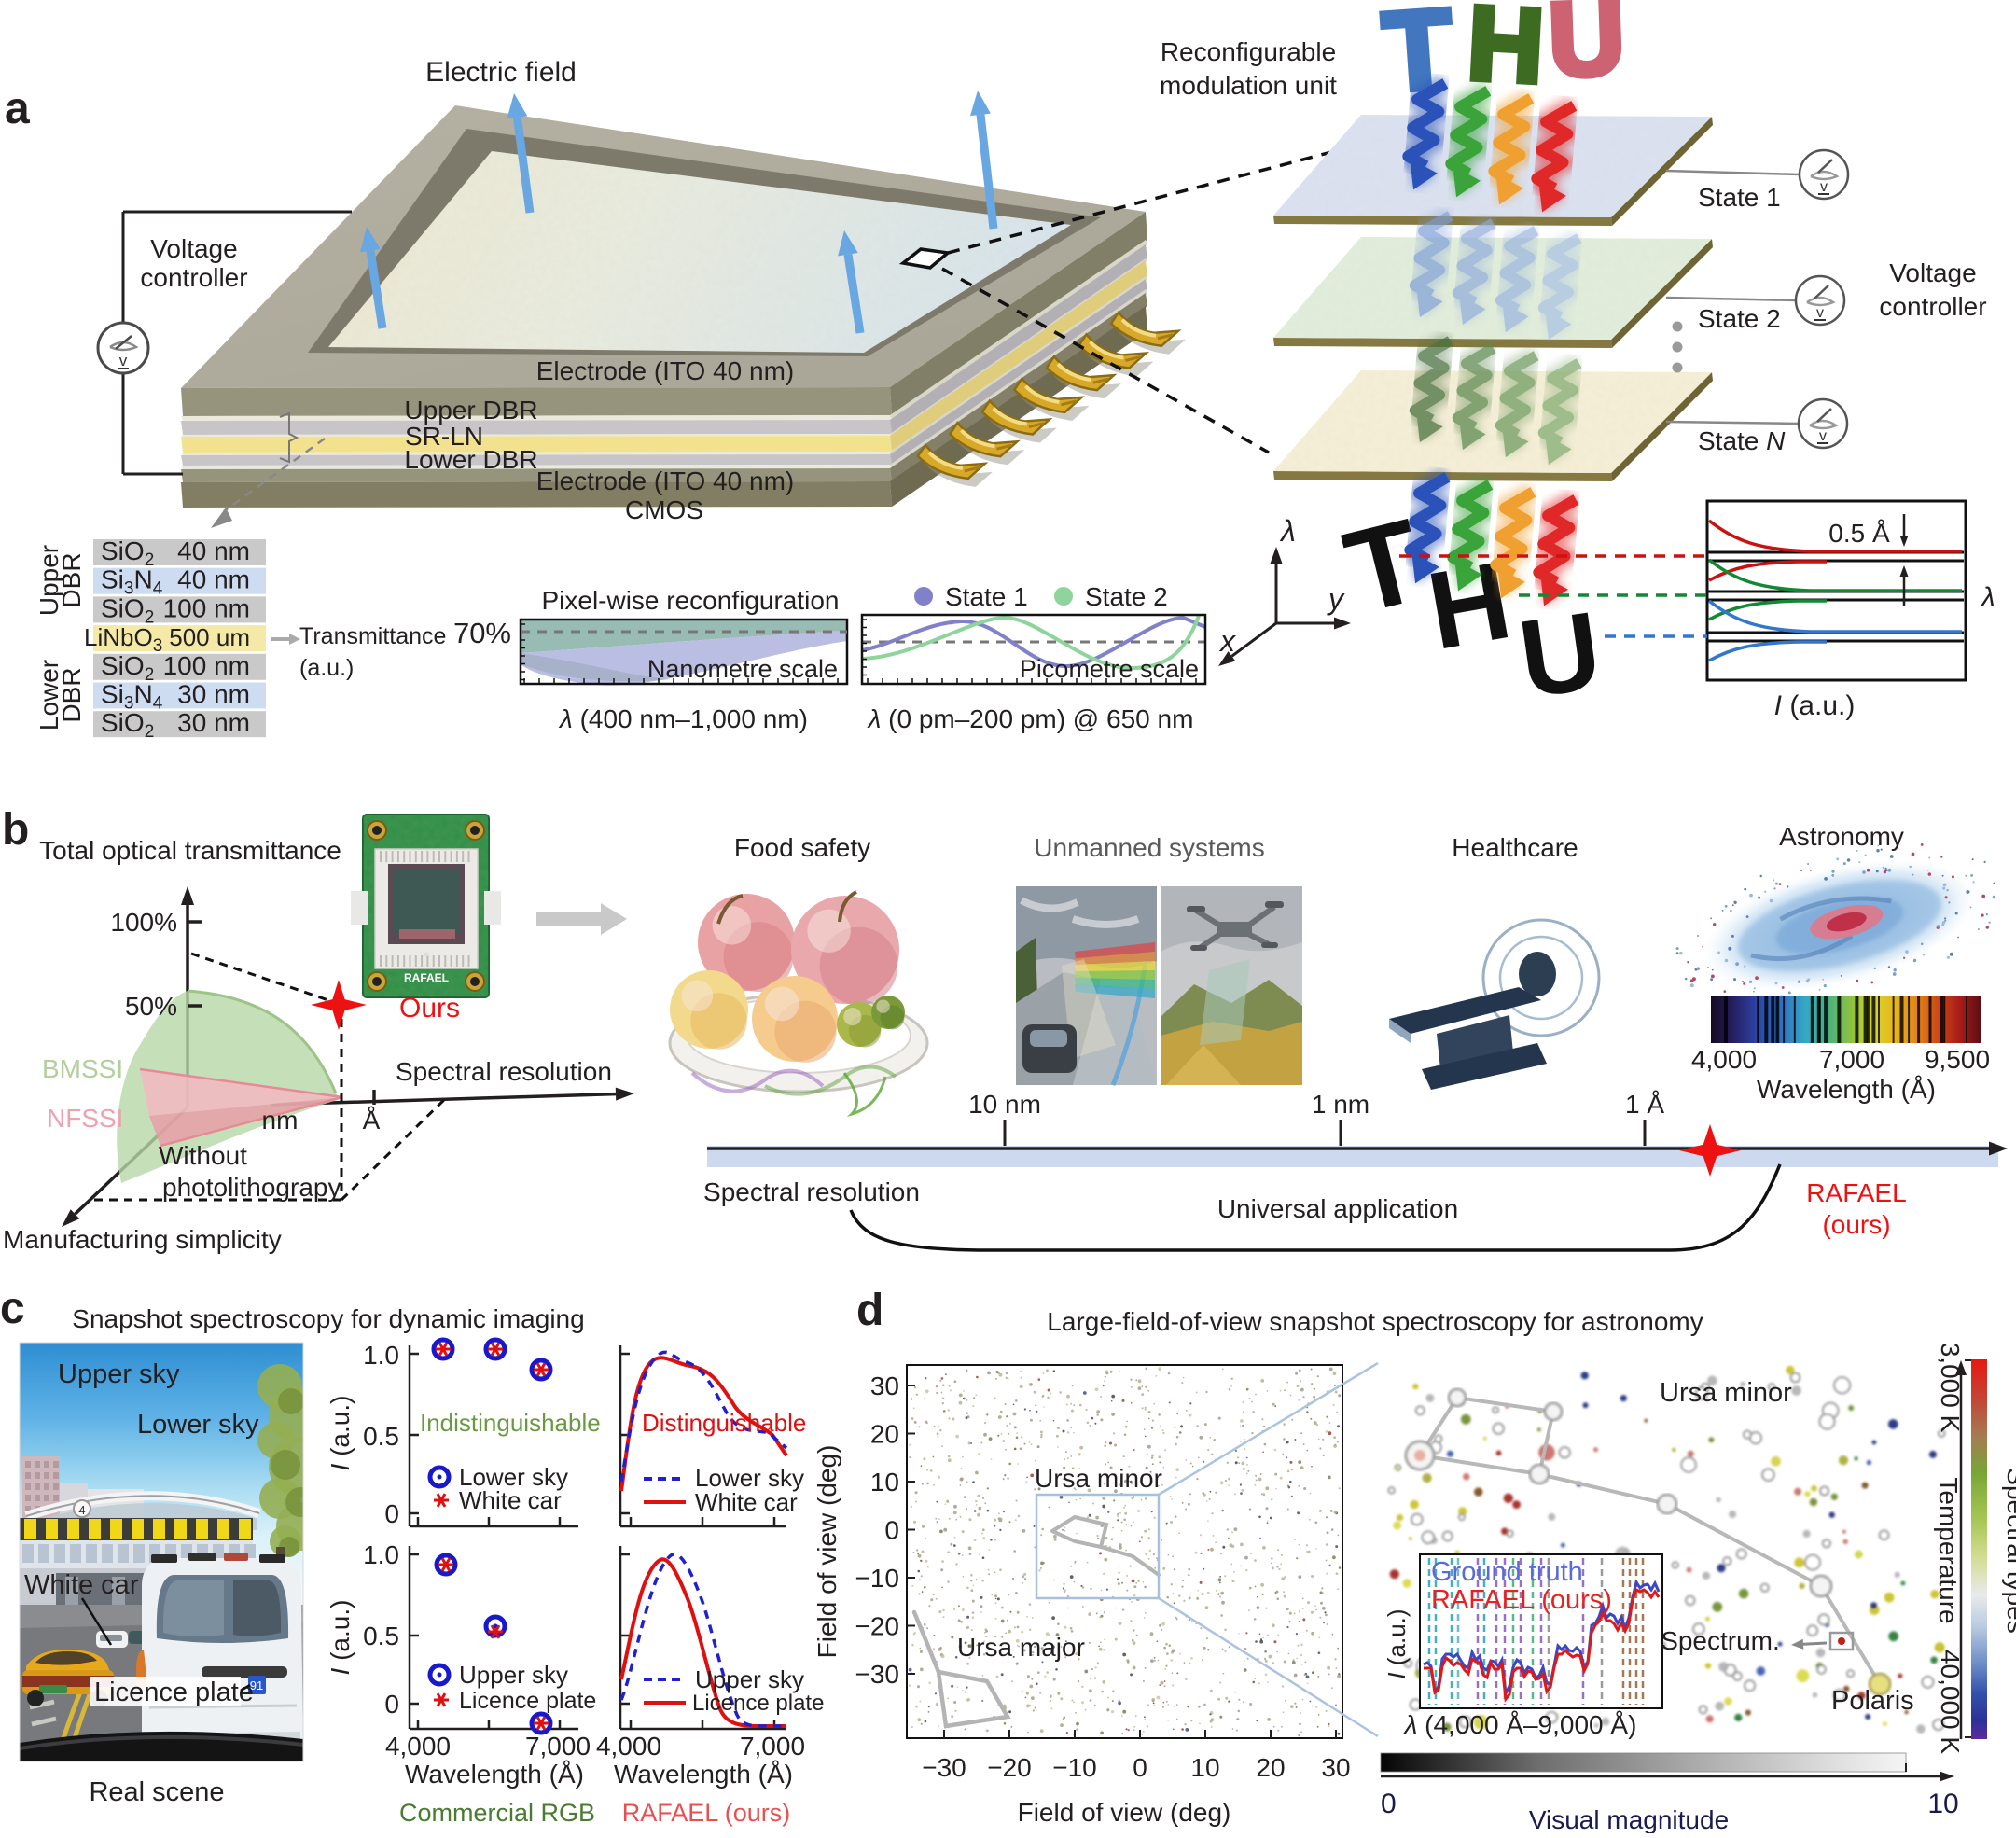 Image resolution: width=2016 pixels, height=1838 pixels. I want to click on svg-text: Indistinguishable, so click(511, 1423).